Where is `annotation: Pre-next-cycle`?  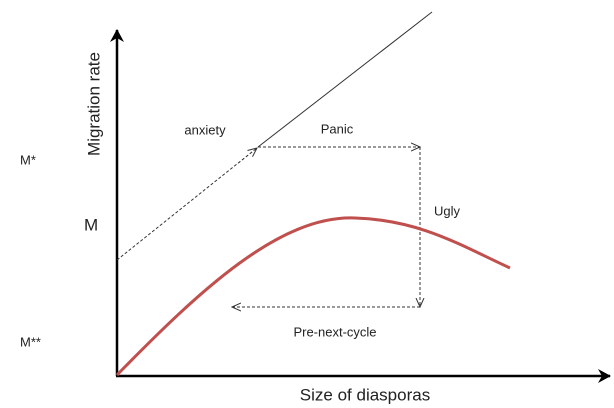 annotation: Pre-next-cycle is located at coordinates (334, 331).